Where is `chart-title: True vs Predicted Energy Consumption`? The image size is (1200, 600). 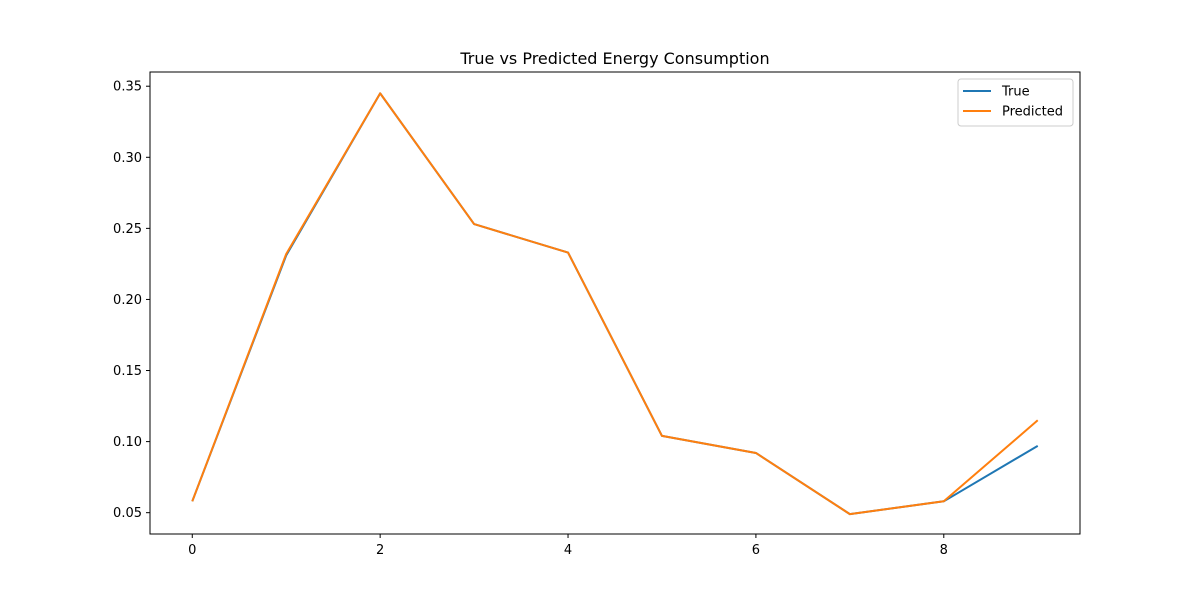
chart-title: True vs Predicted Energy Consumption is located at coordinates (614, 58).